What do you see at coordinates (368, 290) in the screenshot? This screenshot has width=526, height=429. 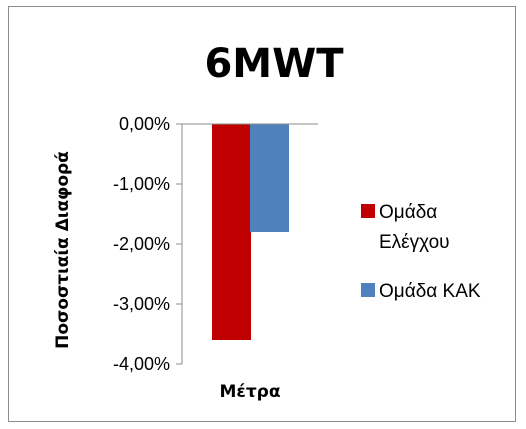 I see `legend-swatch-kak-group` at bounding box center [368, 290].